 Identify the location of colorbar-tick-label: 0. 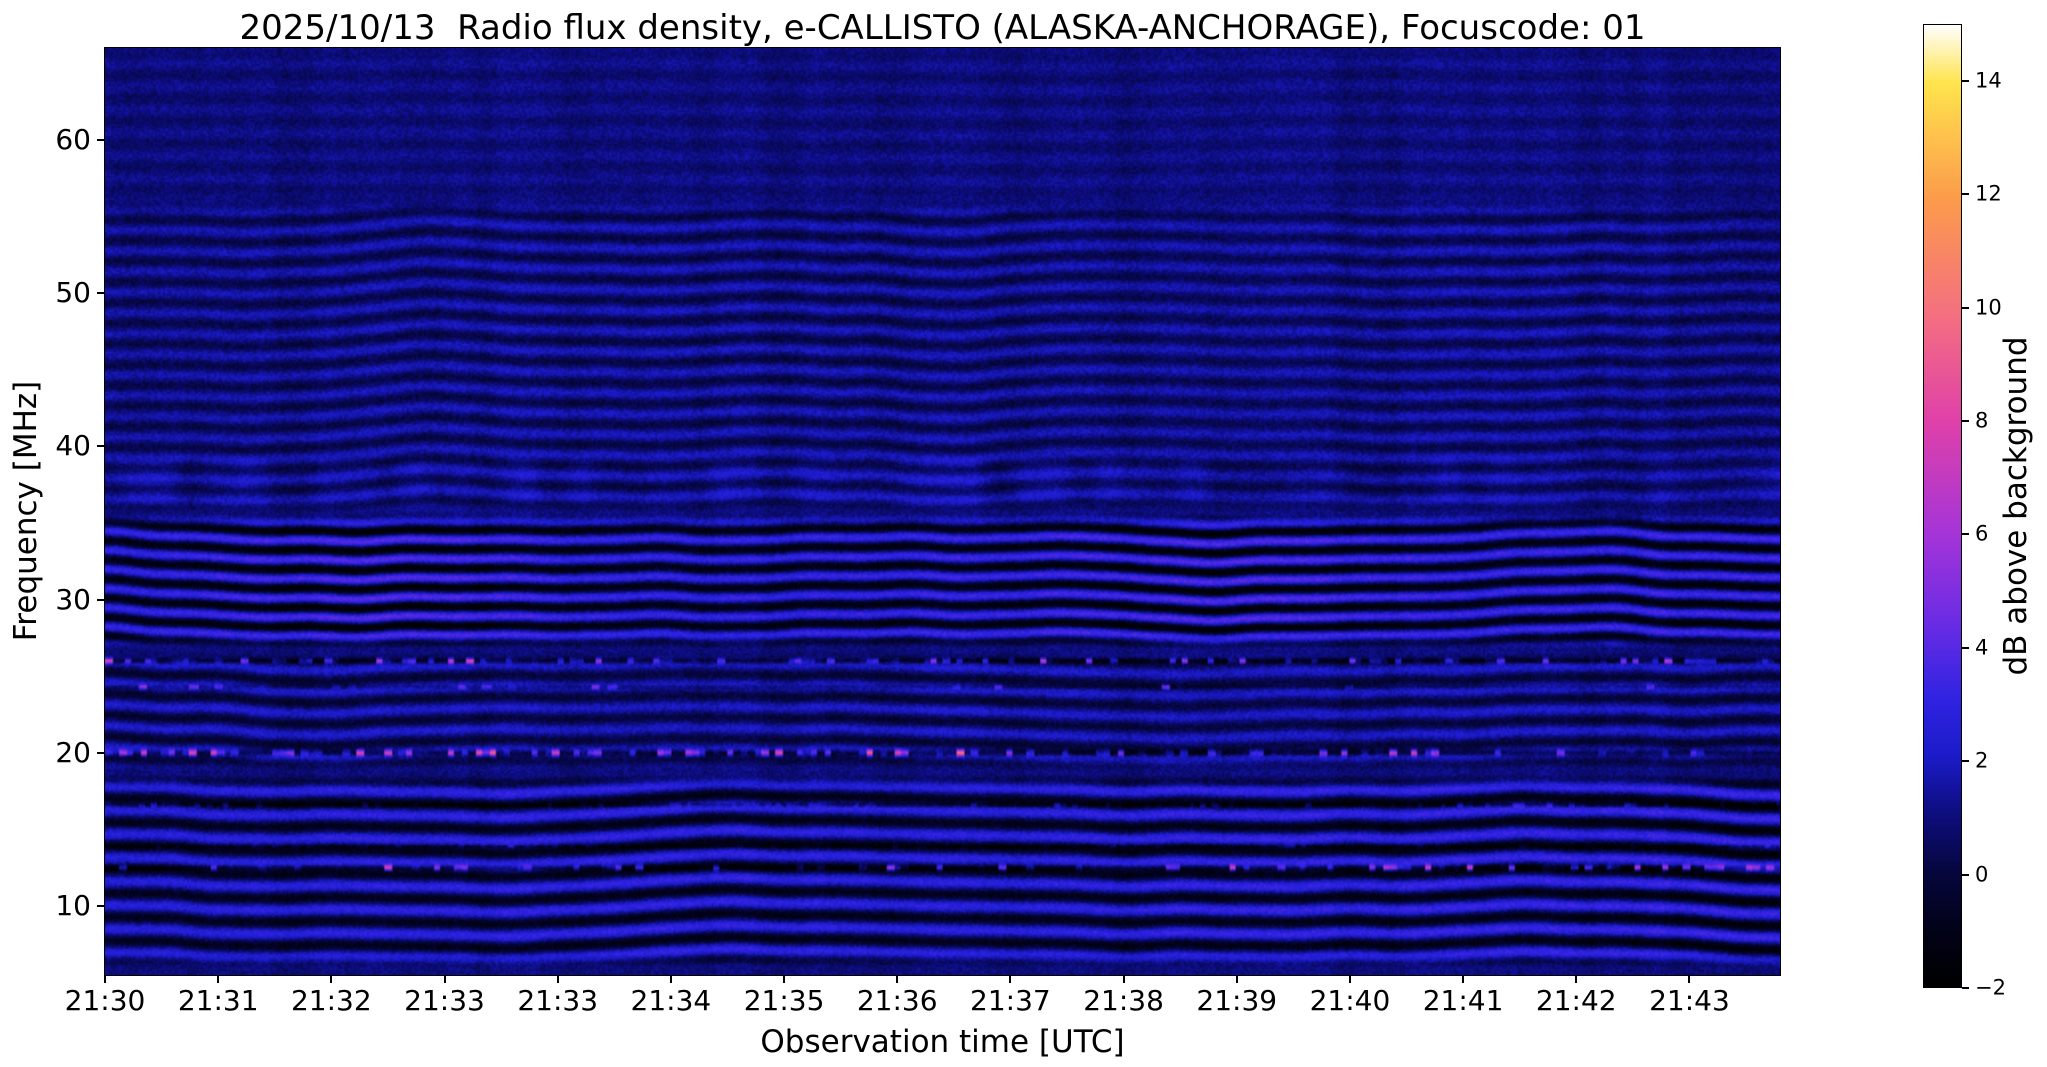
(1982, 874).